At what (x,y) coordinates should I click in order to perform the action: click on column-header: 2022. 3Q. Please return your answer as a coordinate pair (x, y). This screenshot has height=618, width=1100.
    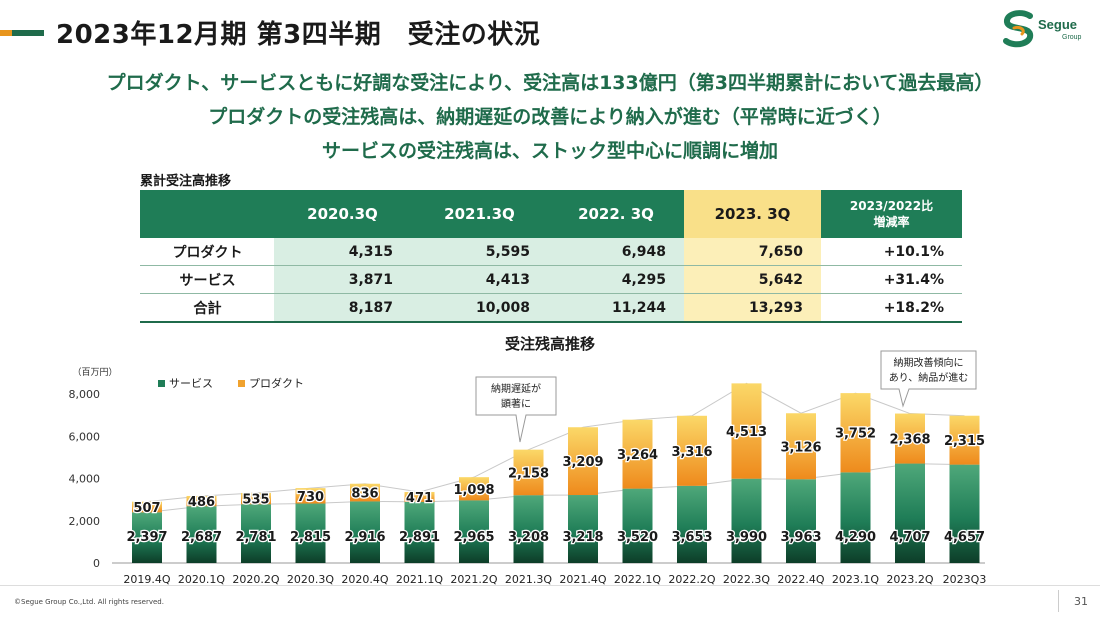
    Looking at the image, I should click on (616, 214).